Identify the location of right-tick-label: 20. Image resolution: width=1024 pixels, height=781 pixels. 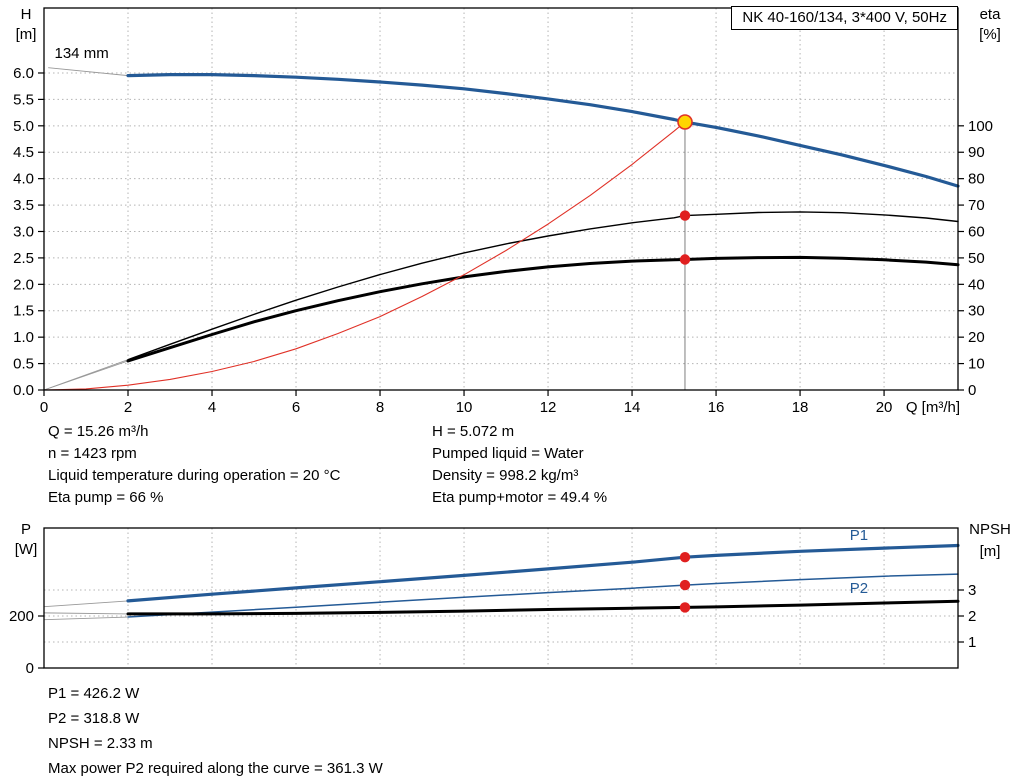
(976, 337).